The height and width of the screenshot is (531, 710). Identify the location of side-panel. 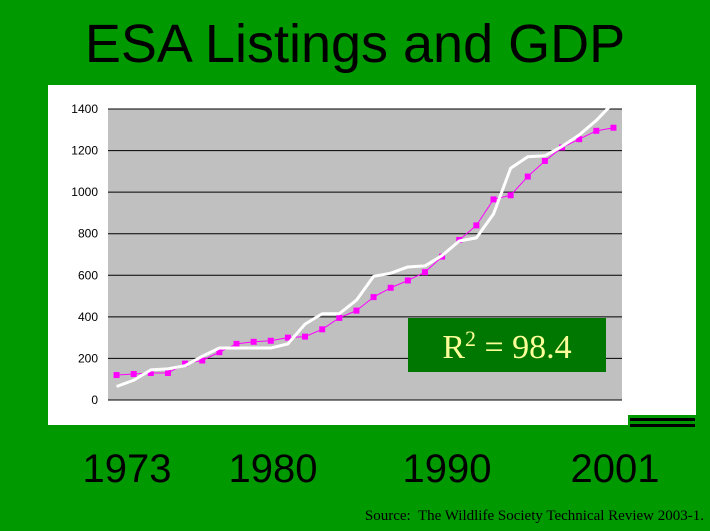
(662, 250).